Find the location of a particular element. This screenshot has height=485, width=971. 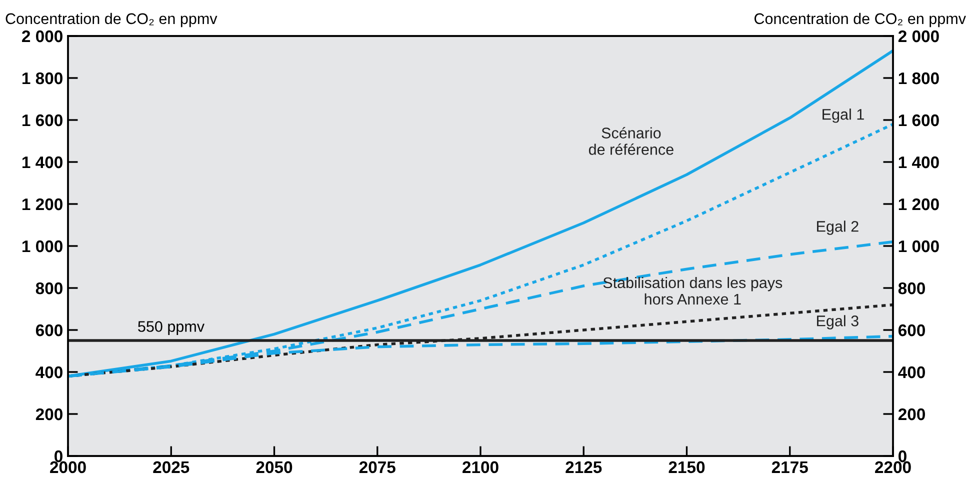

y-tick-label: 1 400 is located at coordinates (42, 162).